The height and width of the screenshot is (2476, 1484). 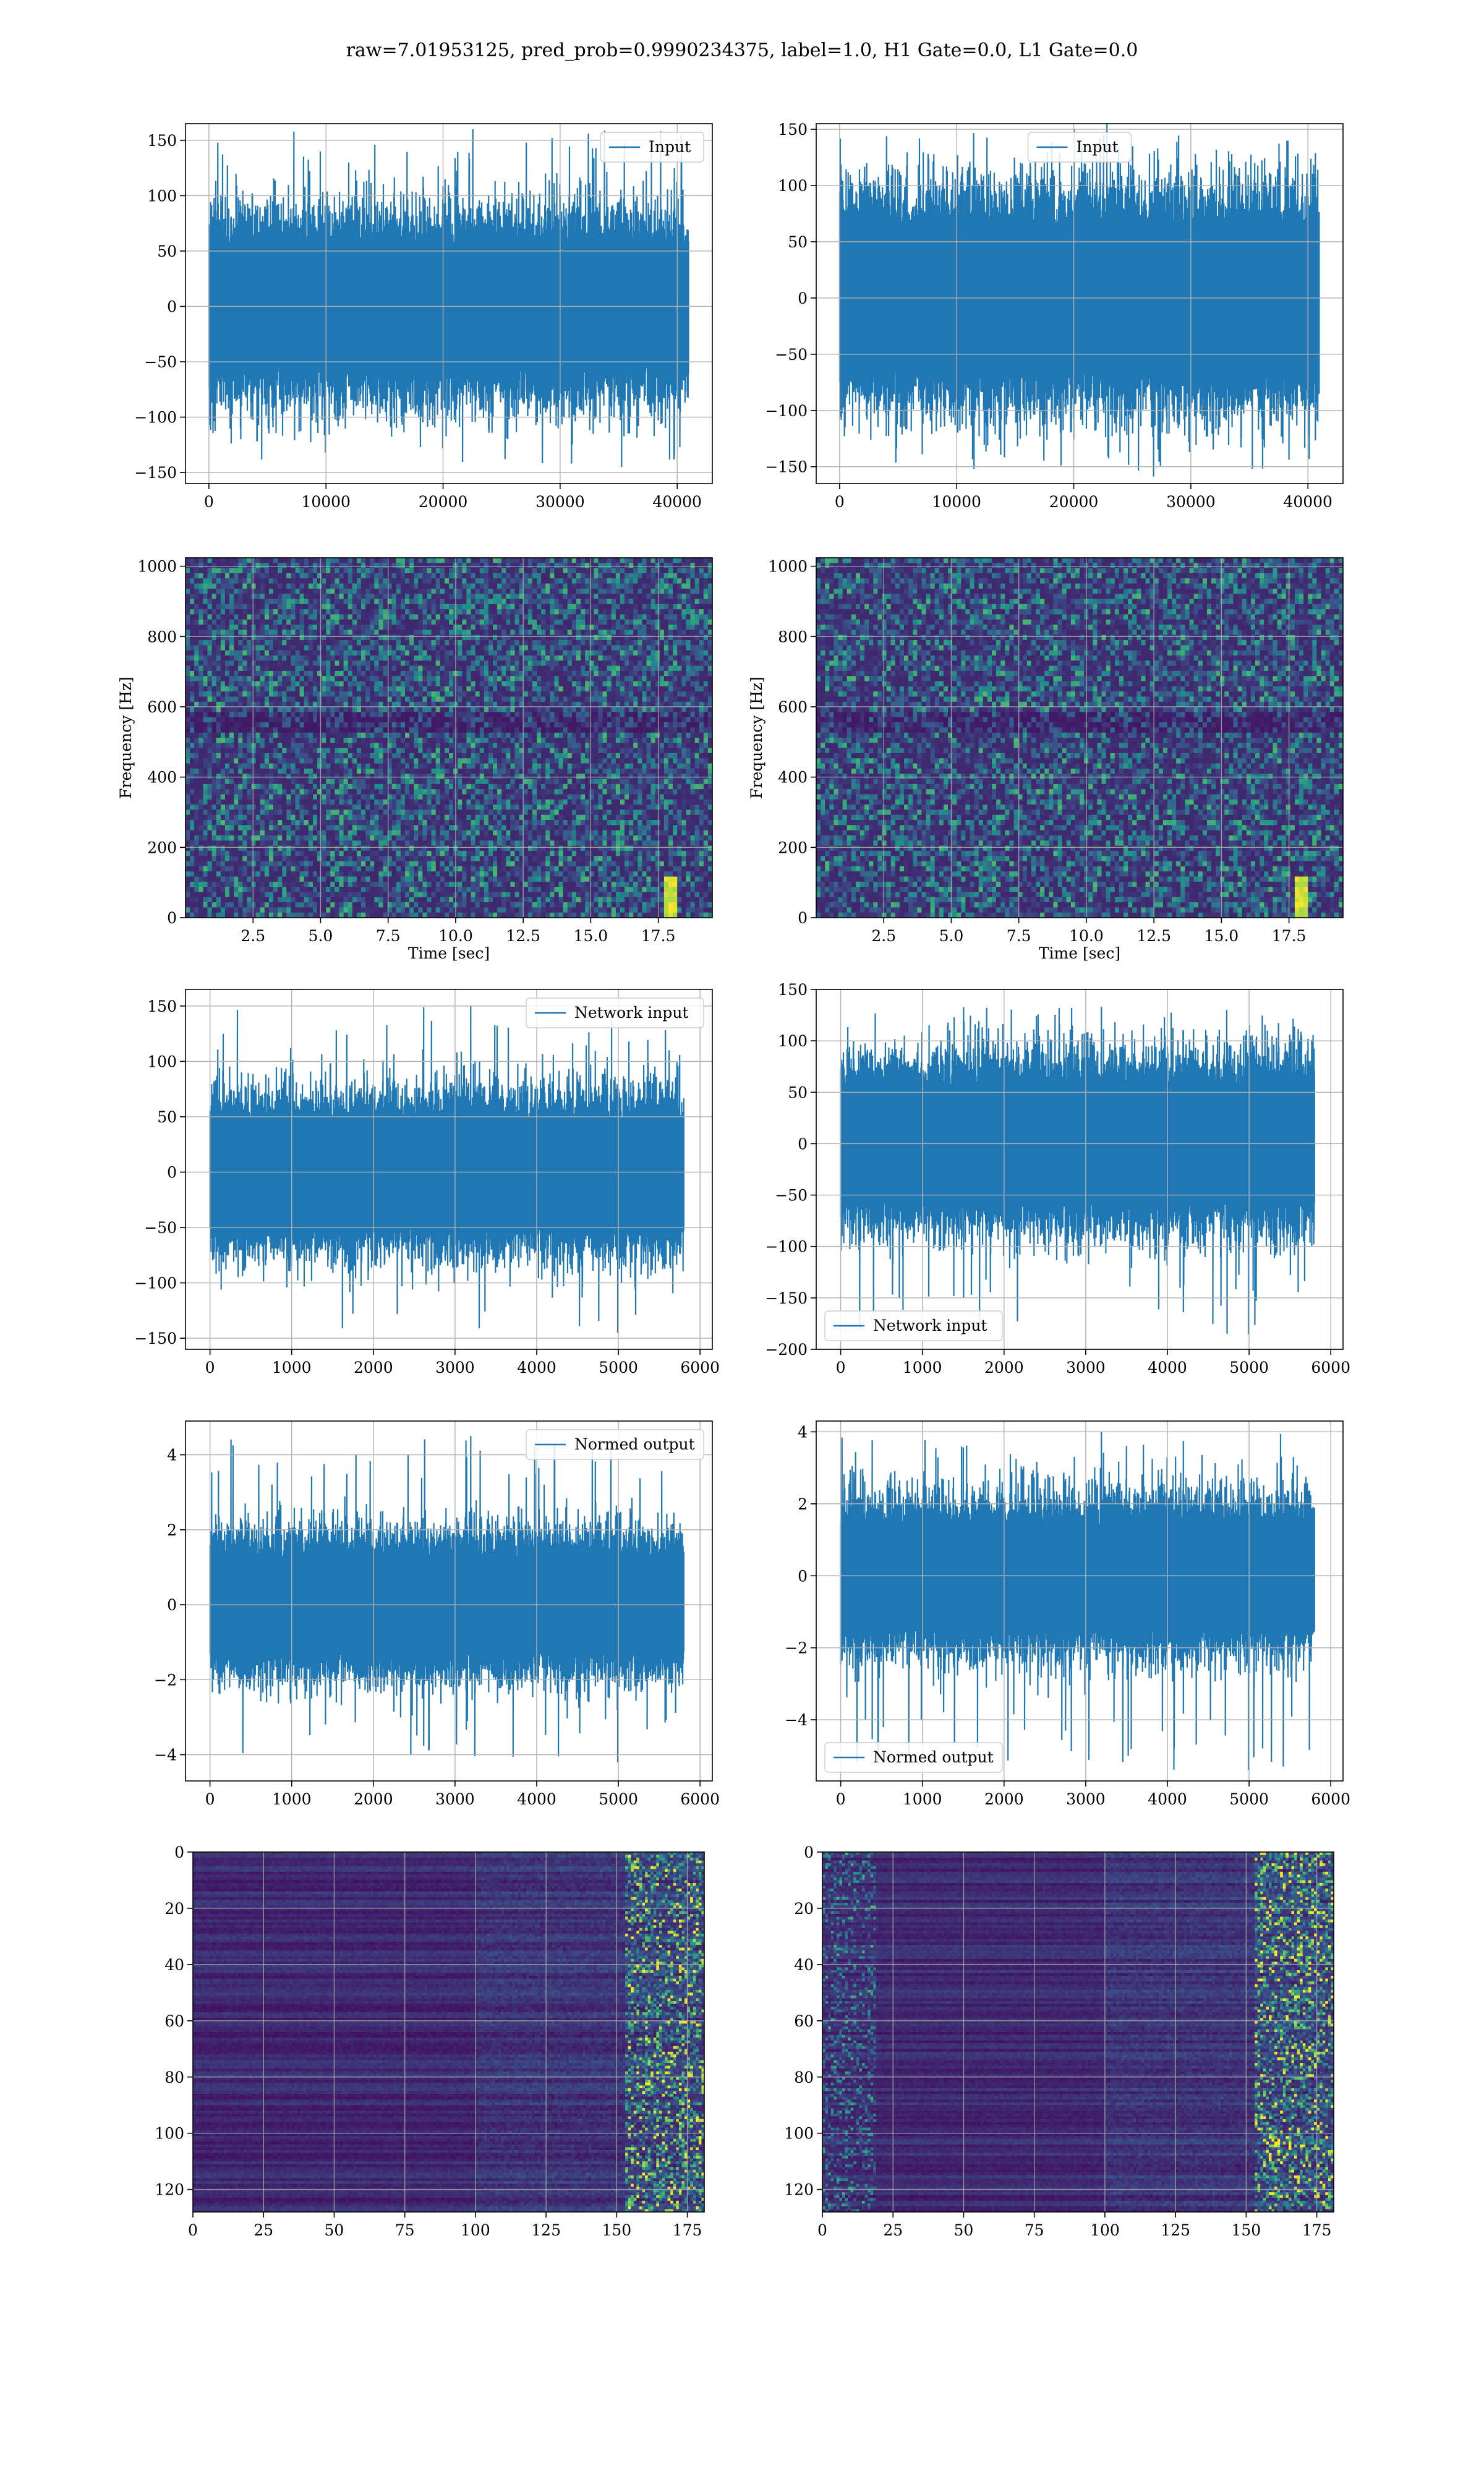 I want to click on l1-normed-output-xtick-label: 0, so click(x=841, y=1799).